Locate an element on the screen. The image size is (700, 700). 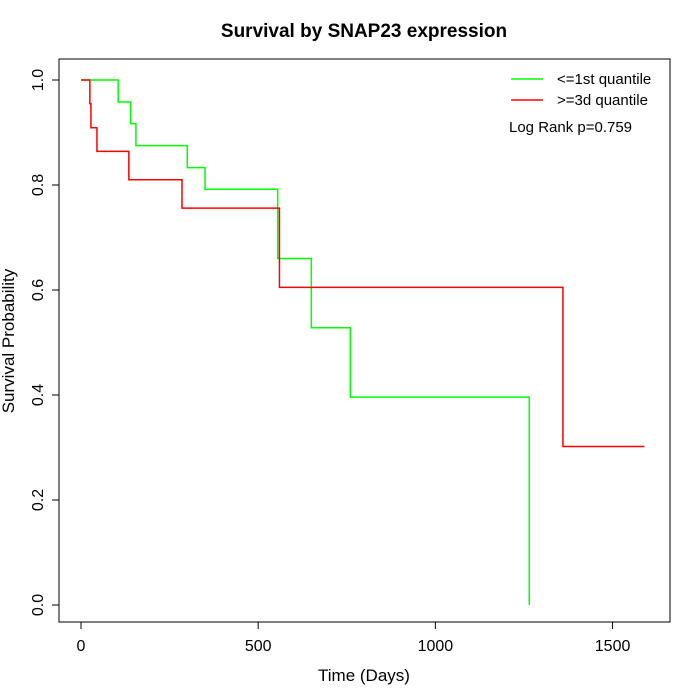
log-rank-annotation: Log Rank p=0.759 is located at coordinates (570, 127).